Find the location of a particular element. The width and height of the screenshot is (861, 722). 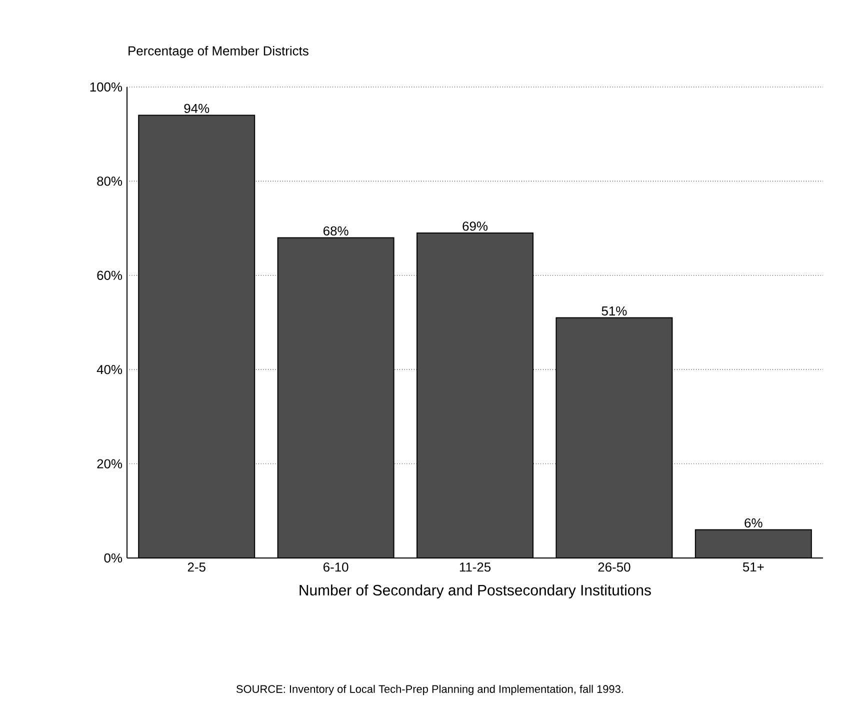

x-tick-label: 6-10 is located at coordinates (336, 567).